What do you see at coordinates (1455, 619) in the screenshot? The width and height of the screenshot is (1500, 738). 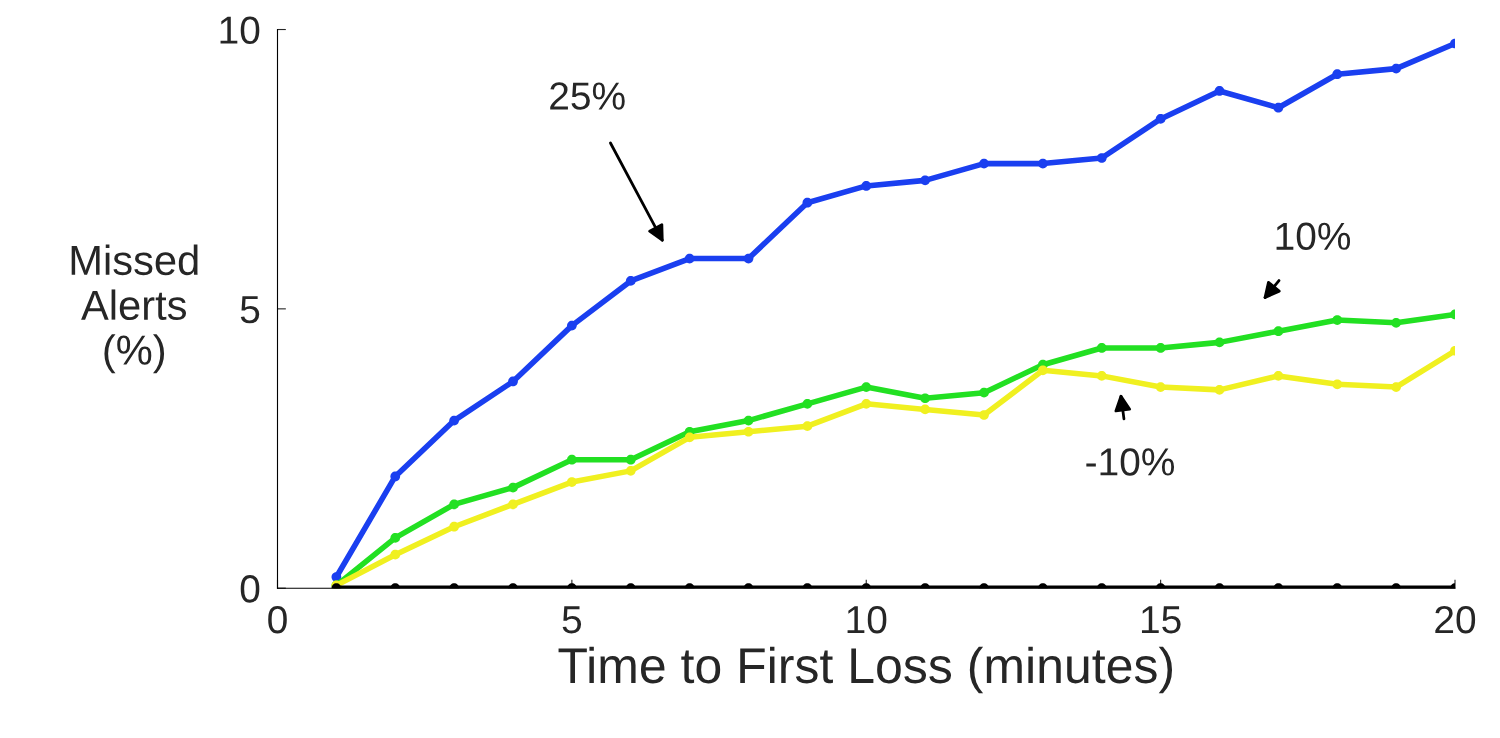 I see `x-tick-label: 20` at bounding box center [1455, 619].